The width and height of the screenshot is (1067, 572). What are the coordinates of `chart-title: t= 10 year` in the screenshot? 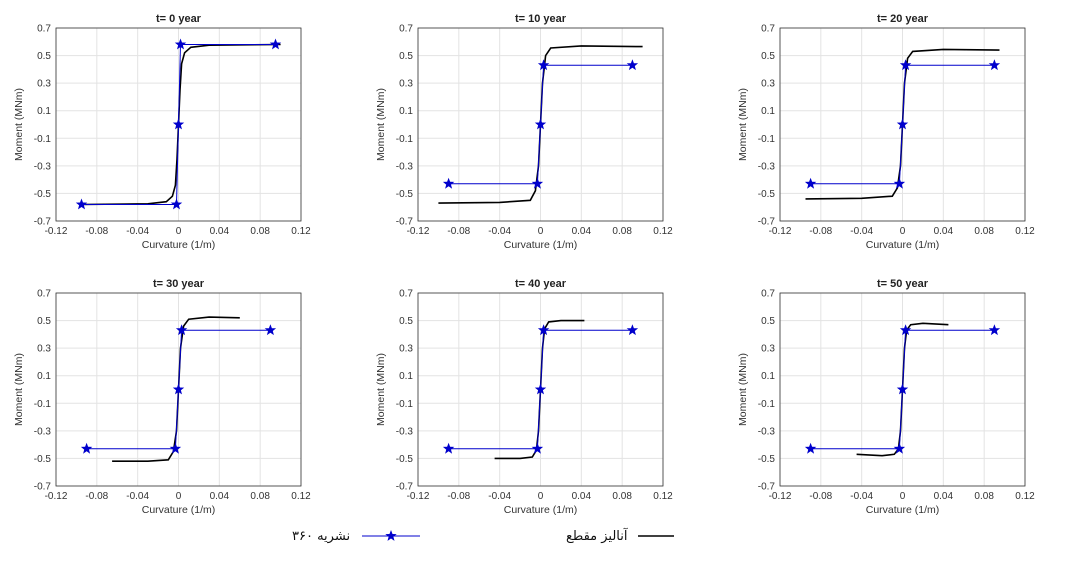 It's located at (541, 19).